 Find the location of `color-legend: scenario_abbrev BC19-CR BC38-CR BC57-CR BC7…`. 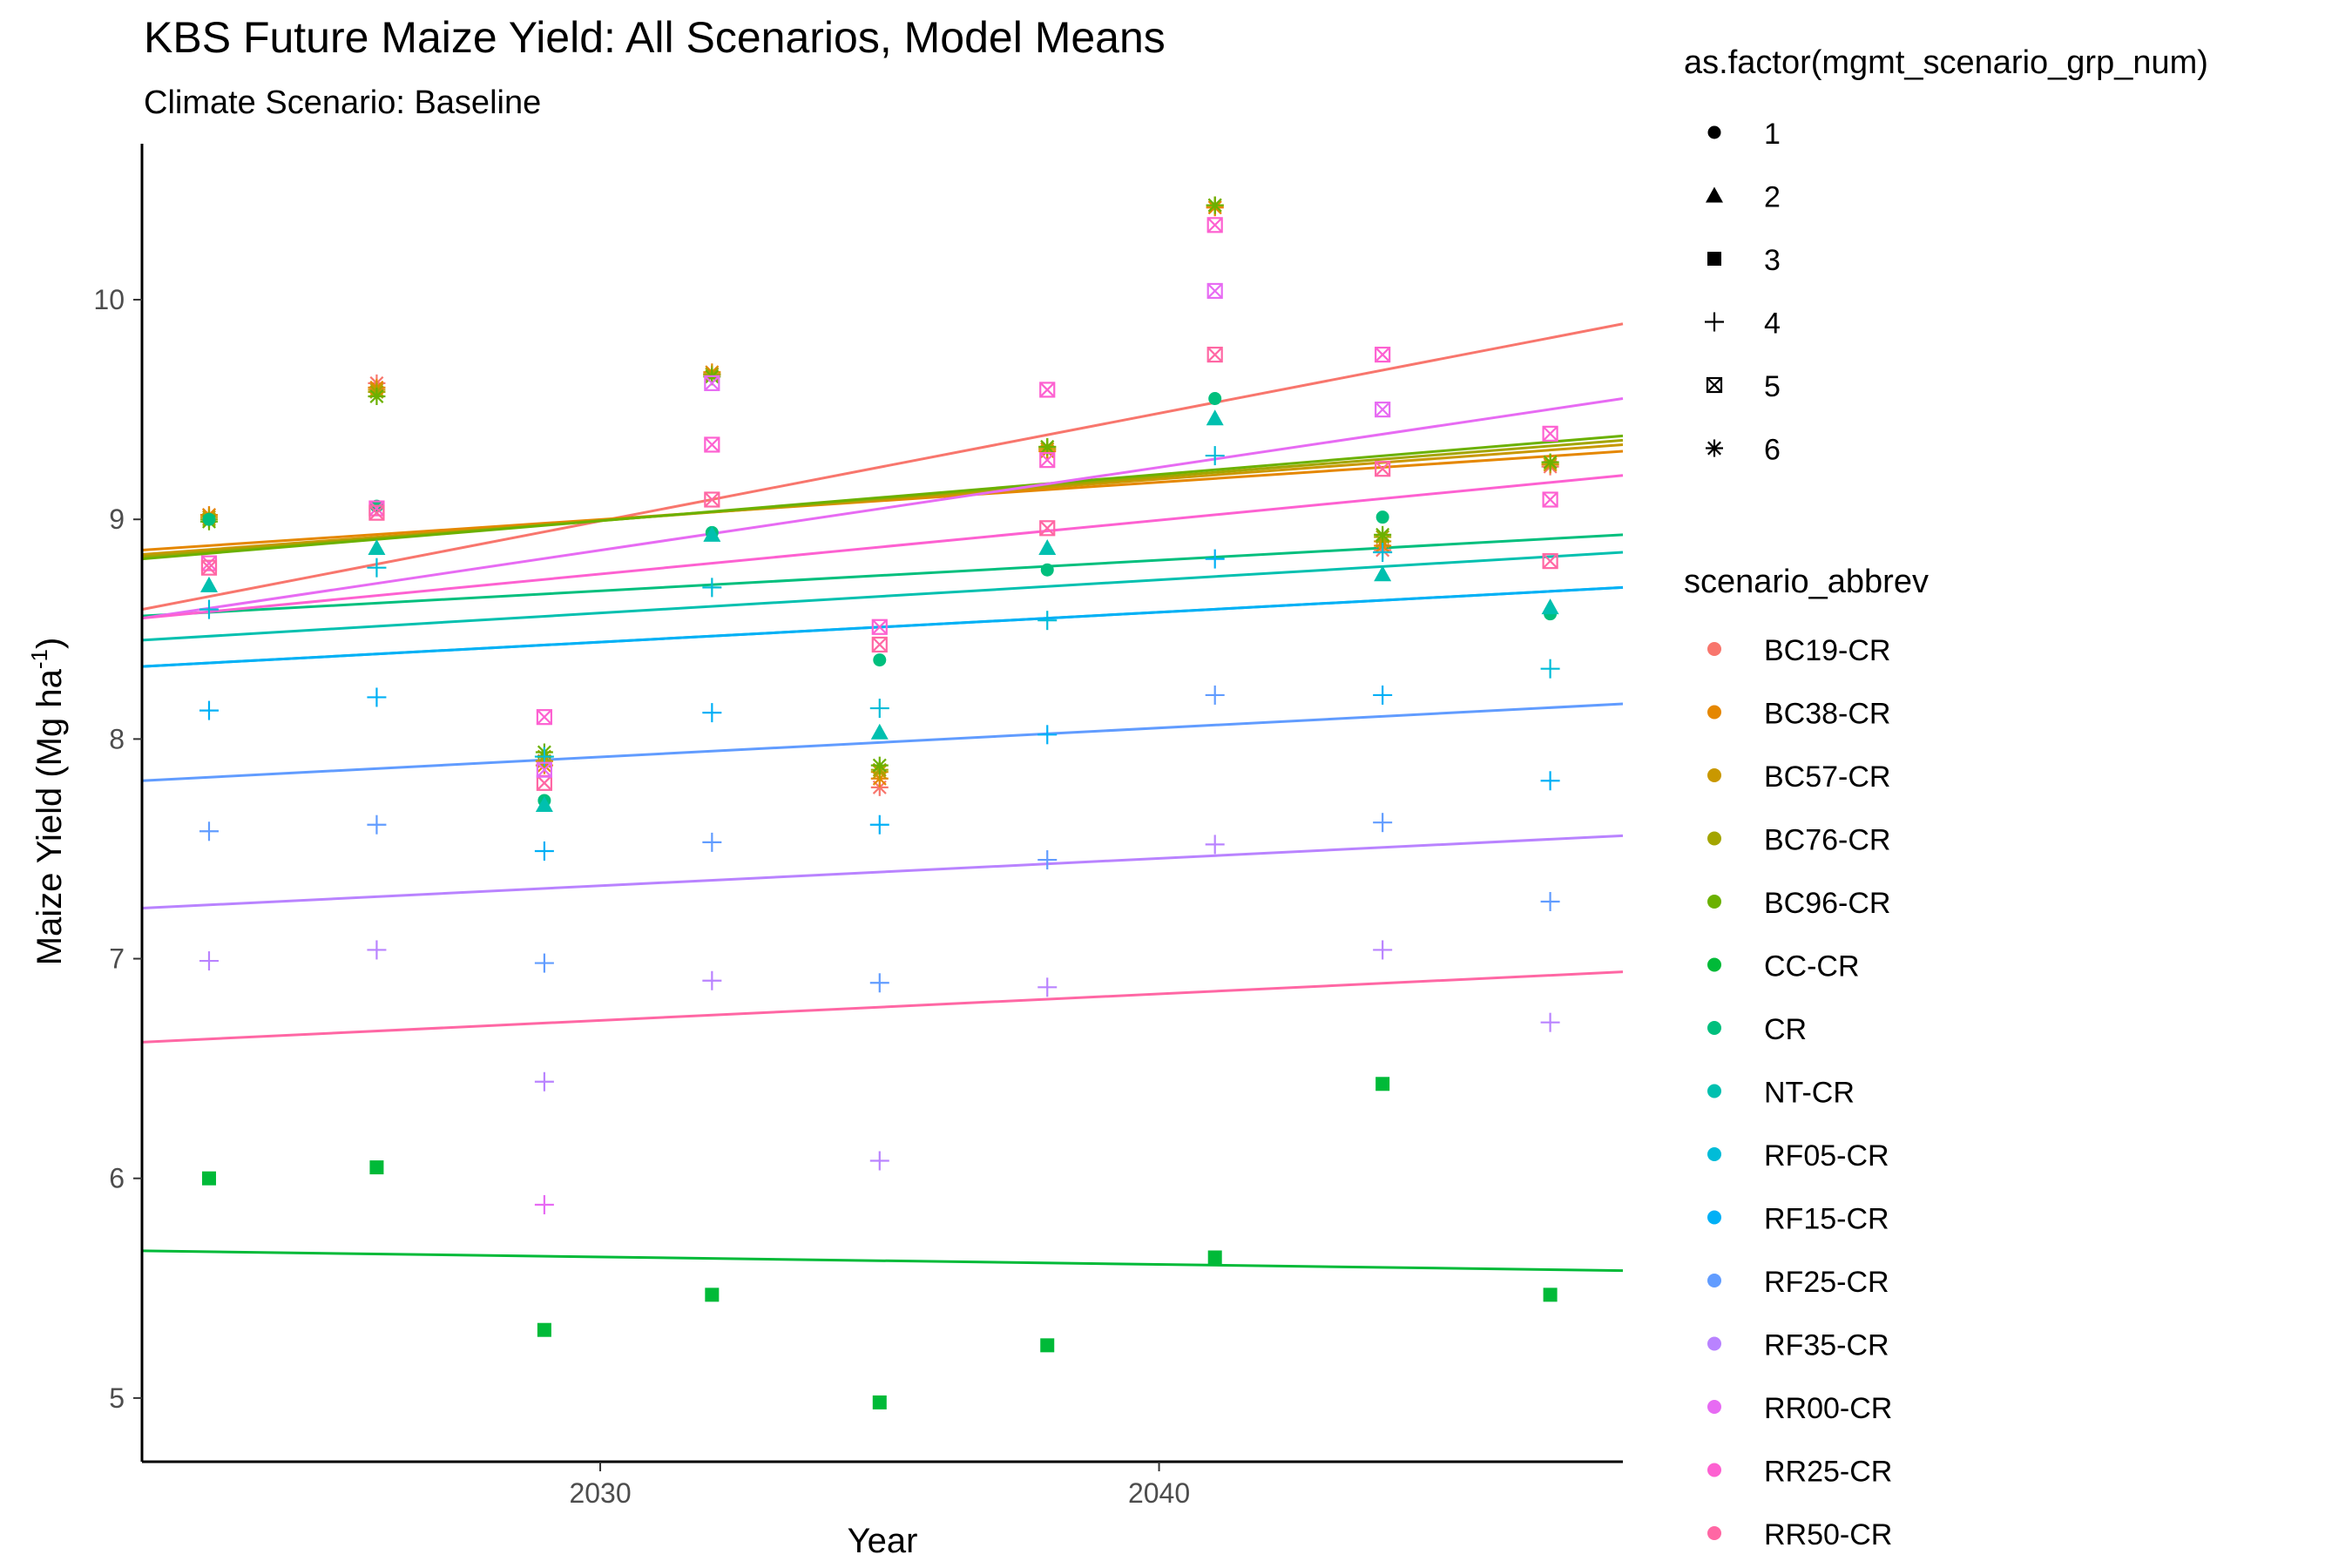

color-legend: scenario_abbrev BC19-CR BC38-CR BC57-CR BC7… is located at coordinates (1807, 1057).